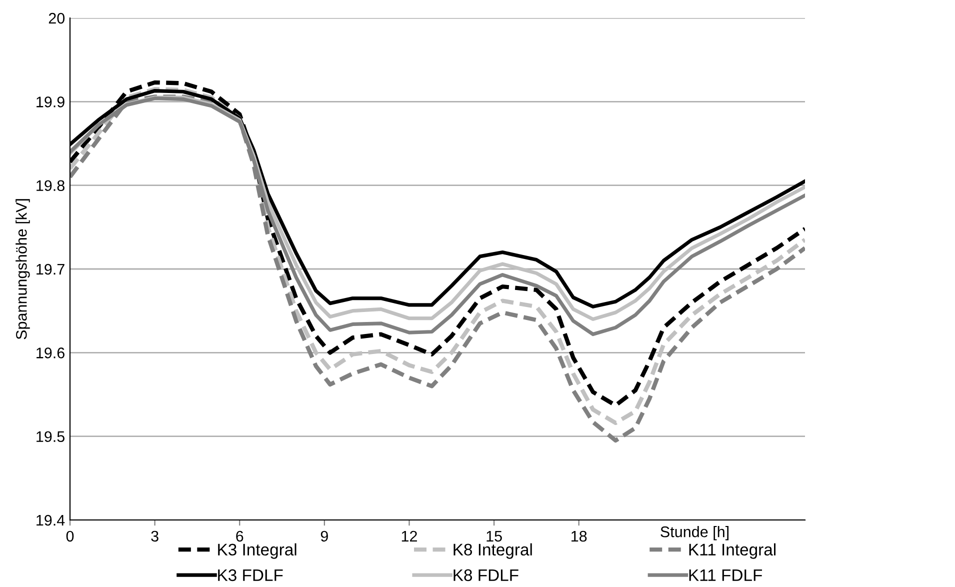  I want to click on legend-label: K3 Integral, so click(257, 551).